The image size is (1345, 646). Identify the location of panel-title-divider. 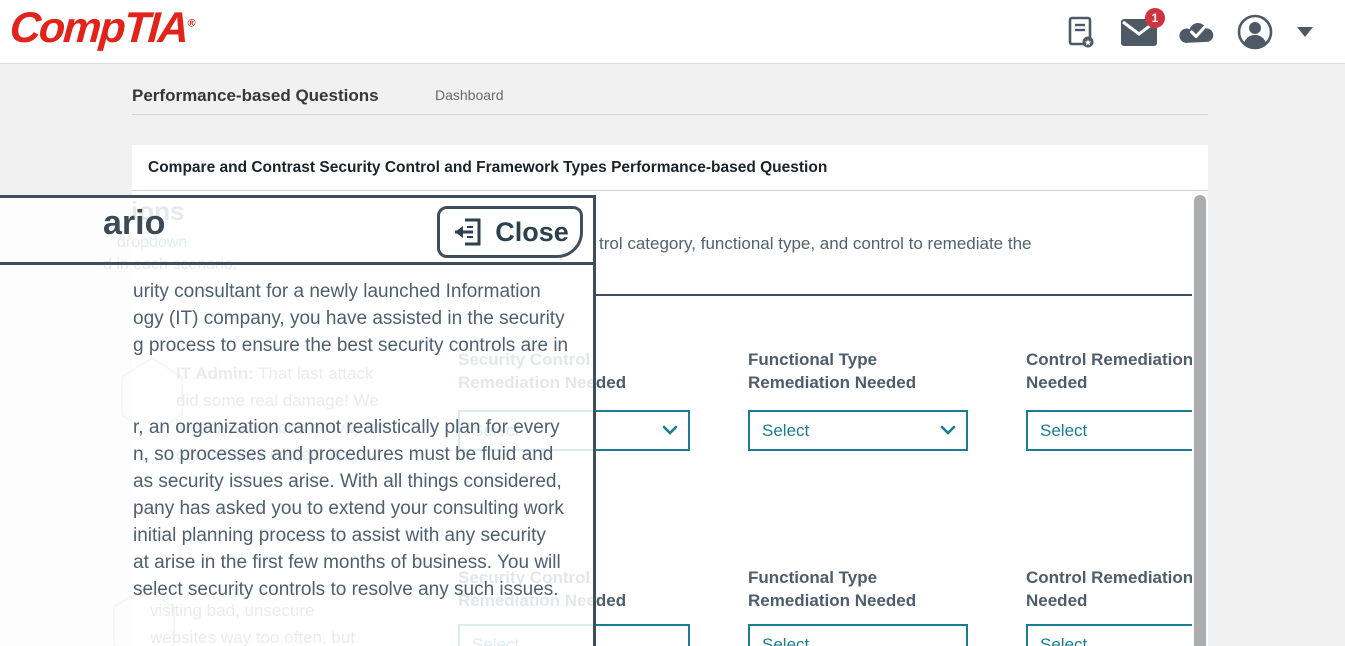
(670, 190).